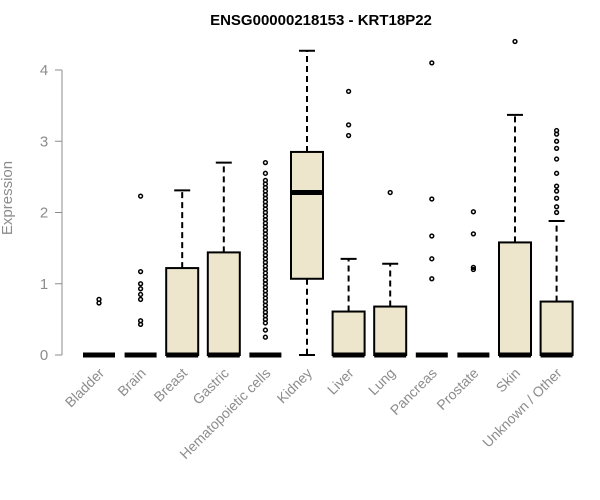 Image resolution: width=600 pixels, height=500 pixels. I want to click on box-brain, so click(140, 275).